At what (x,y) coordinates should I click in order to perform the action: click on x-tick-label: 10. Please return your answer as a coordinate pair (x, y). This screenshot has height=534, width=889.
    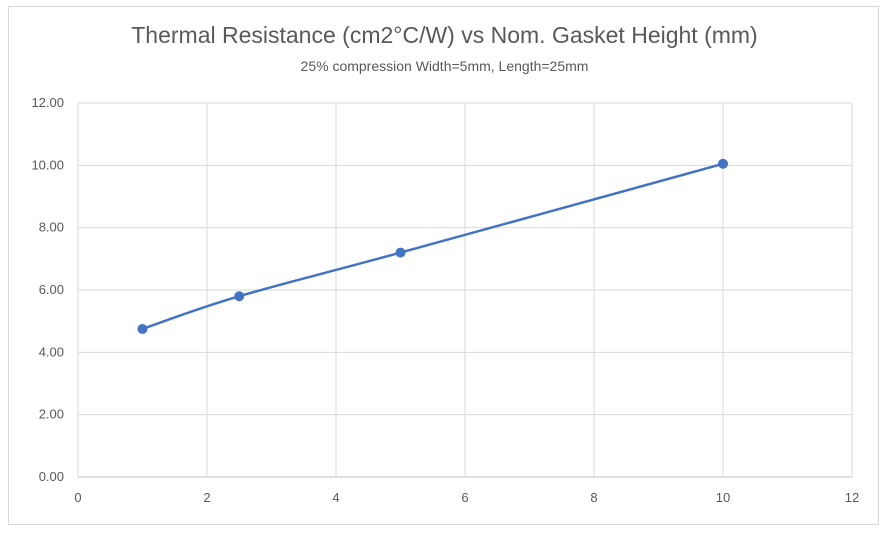
    Looking at the image, I should click on (723, 497).